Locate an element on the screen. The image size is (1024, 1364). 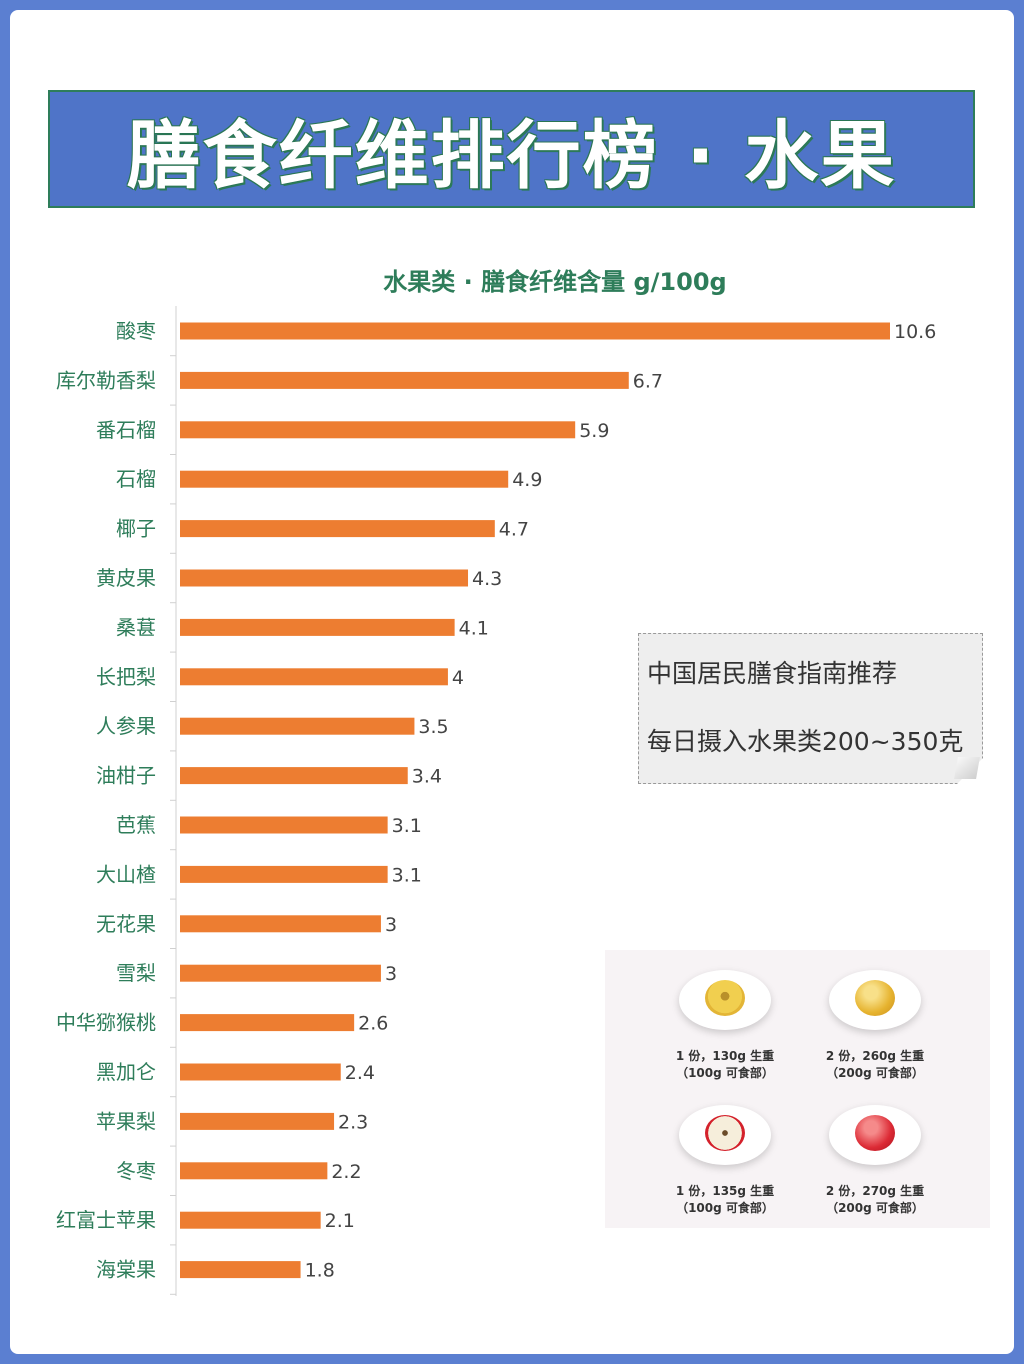
chart-title: 水果类 · 膳食纤维含量 g/100g is located at coordinates (555, 282).